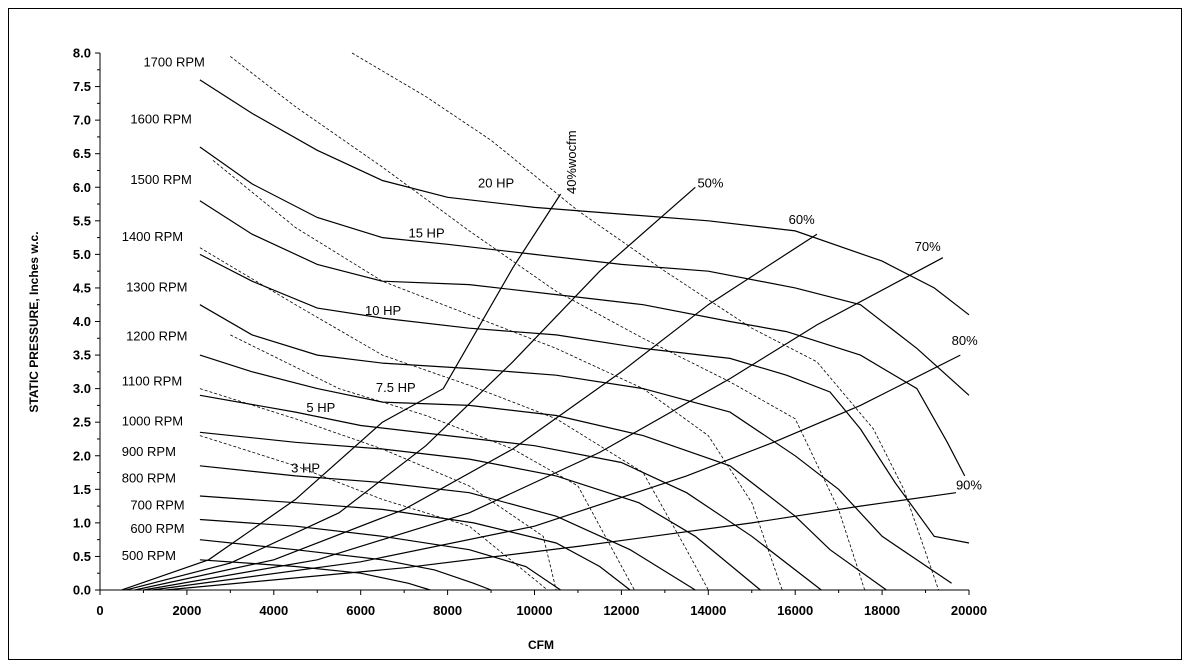  Describe the element at coordinates (82, 422) in the screenshot. I see `y-tick-label: 2.5` at that location.